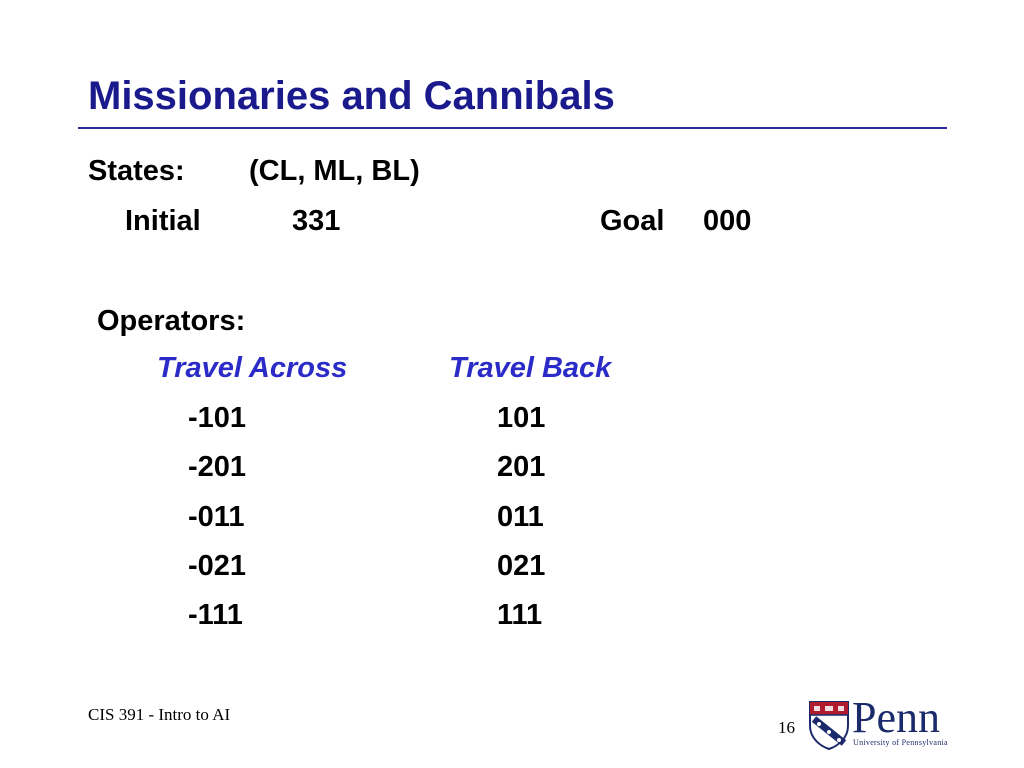 The height and width of the screenshot is (768, 1024). Describe the element at coordinates (171, 321) in the screenshot. I see `operators-label: Operators:` at that location.